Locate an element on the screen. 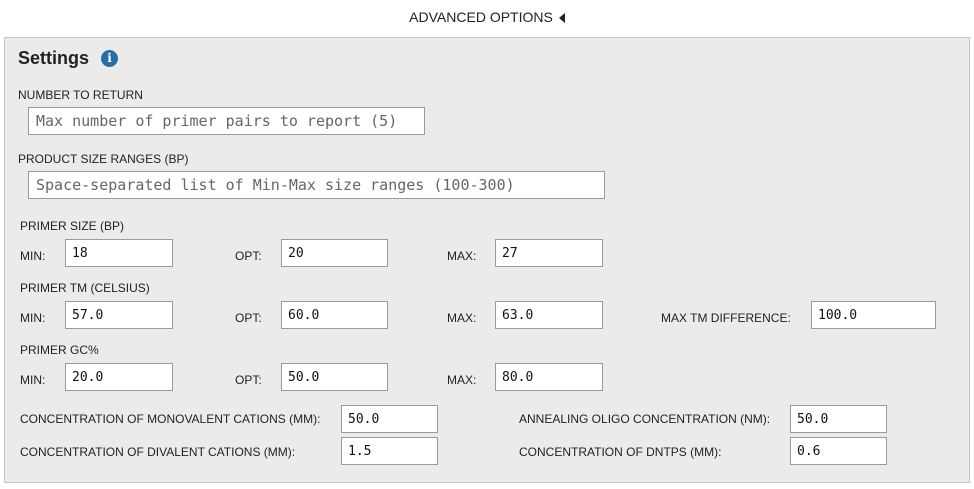  primer-gc-max-label: MAX: is located at coordinates (462, 380).